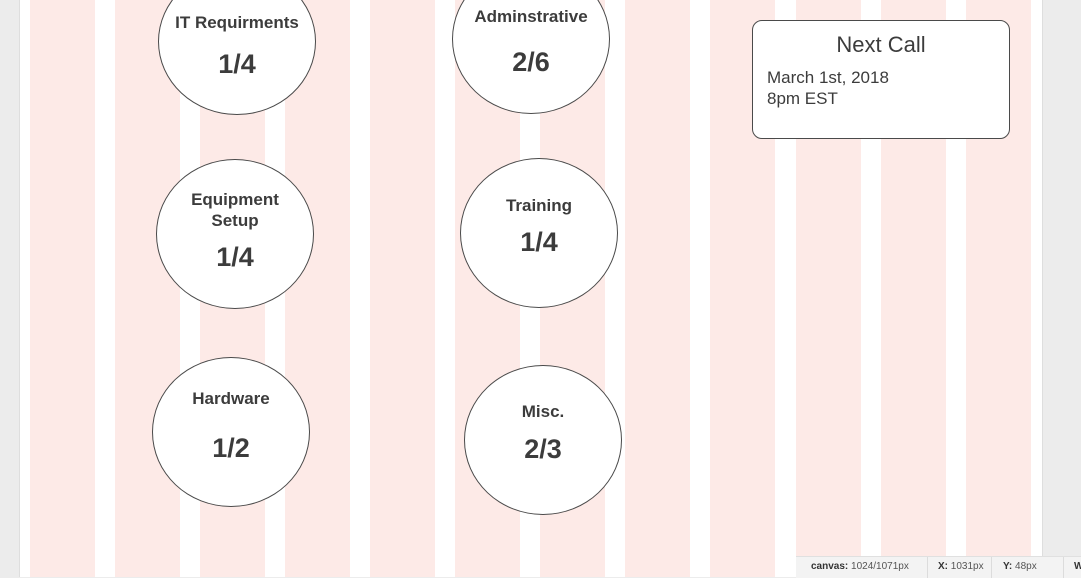 This screenshot has width=1081, height=578. I want to click on category-circle-it-requirements: IT Requirments 1/4, so click(237, 57).